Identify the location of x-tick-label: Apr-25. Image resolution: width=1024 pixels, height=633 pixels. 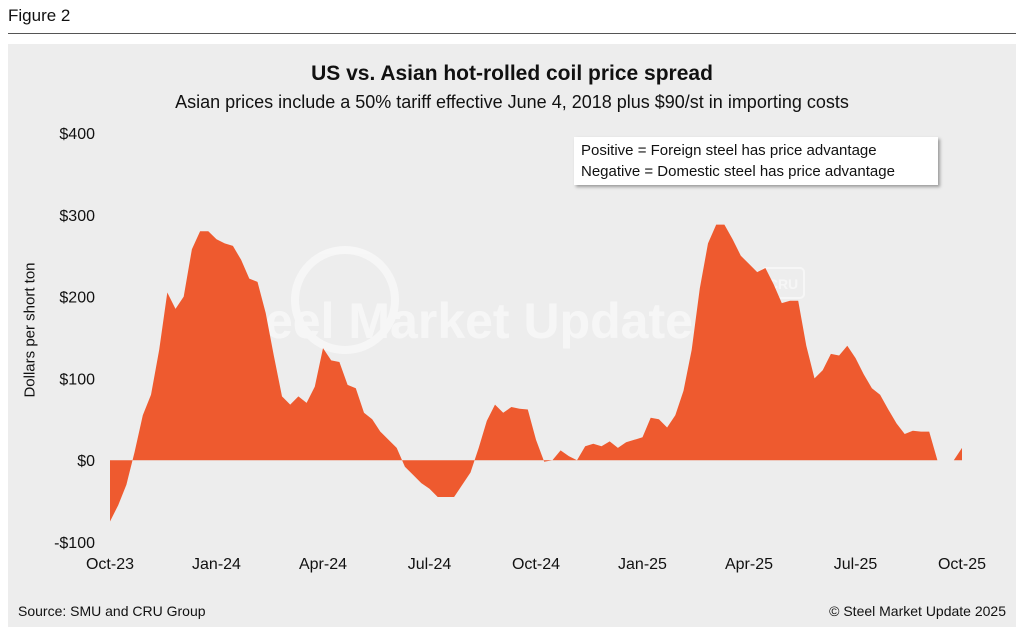
(749, 564).